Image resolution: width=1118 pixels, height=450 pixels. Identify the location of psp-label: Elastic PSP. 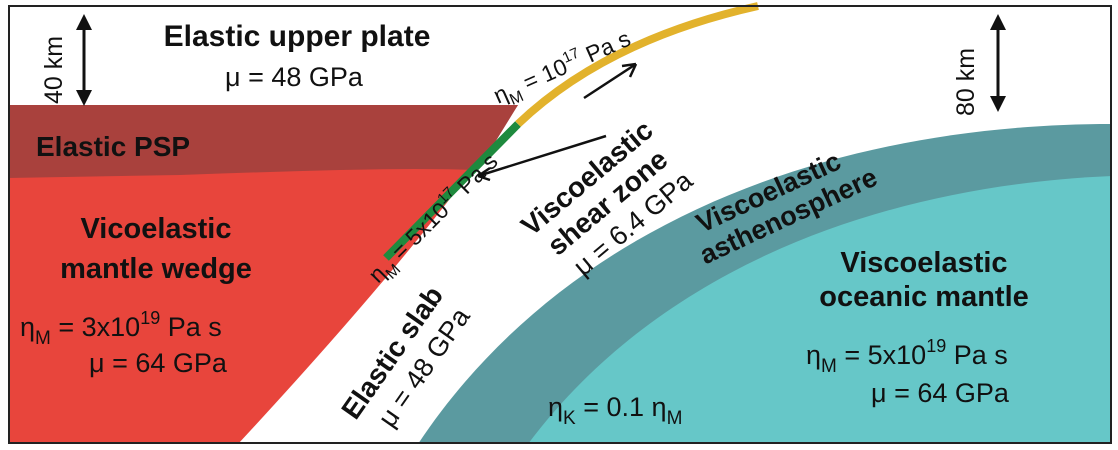
(113, 146).